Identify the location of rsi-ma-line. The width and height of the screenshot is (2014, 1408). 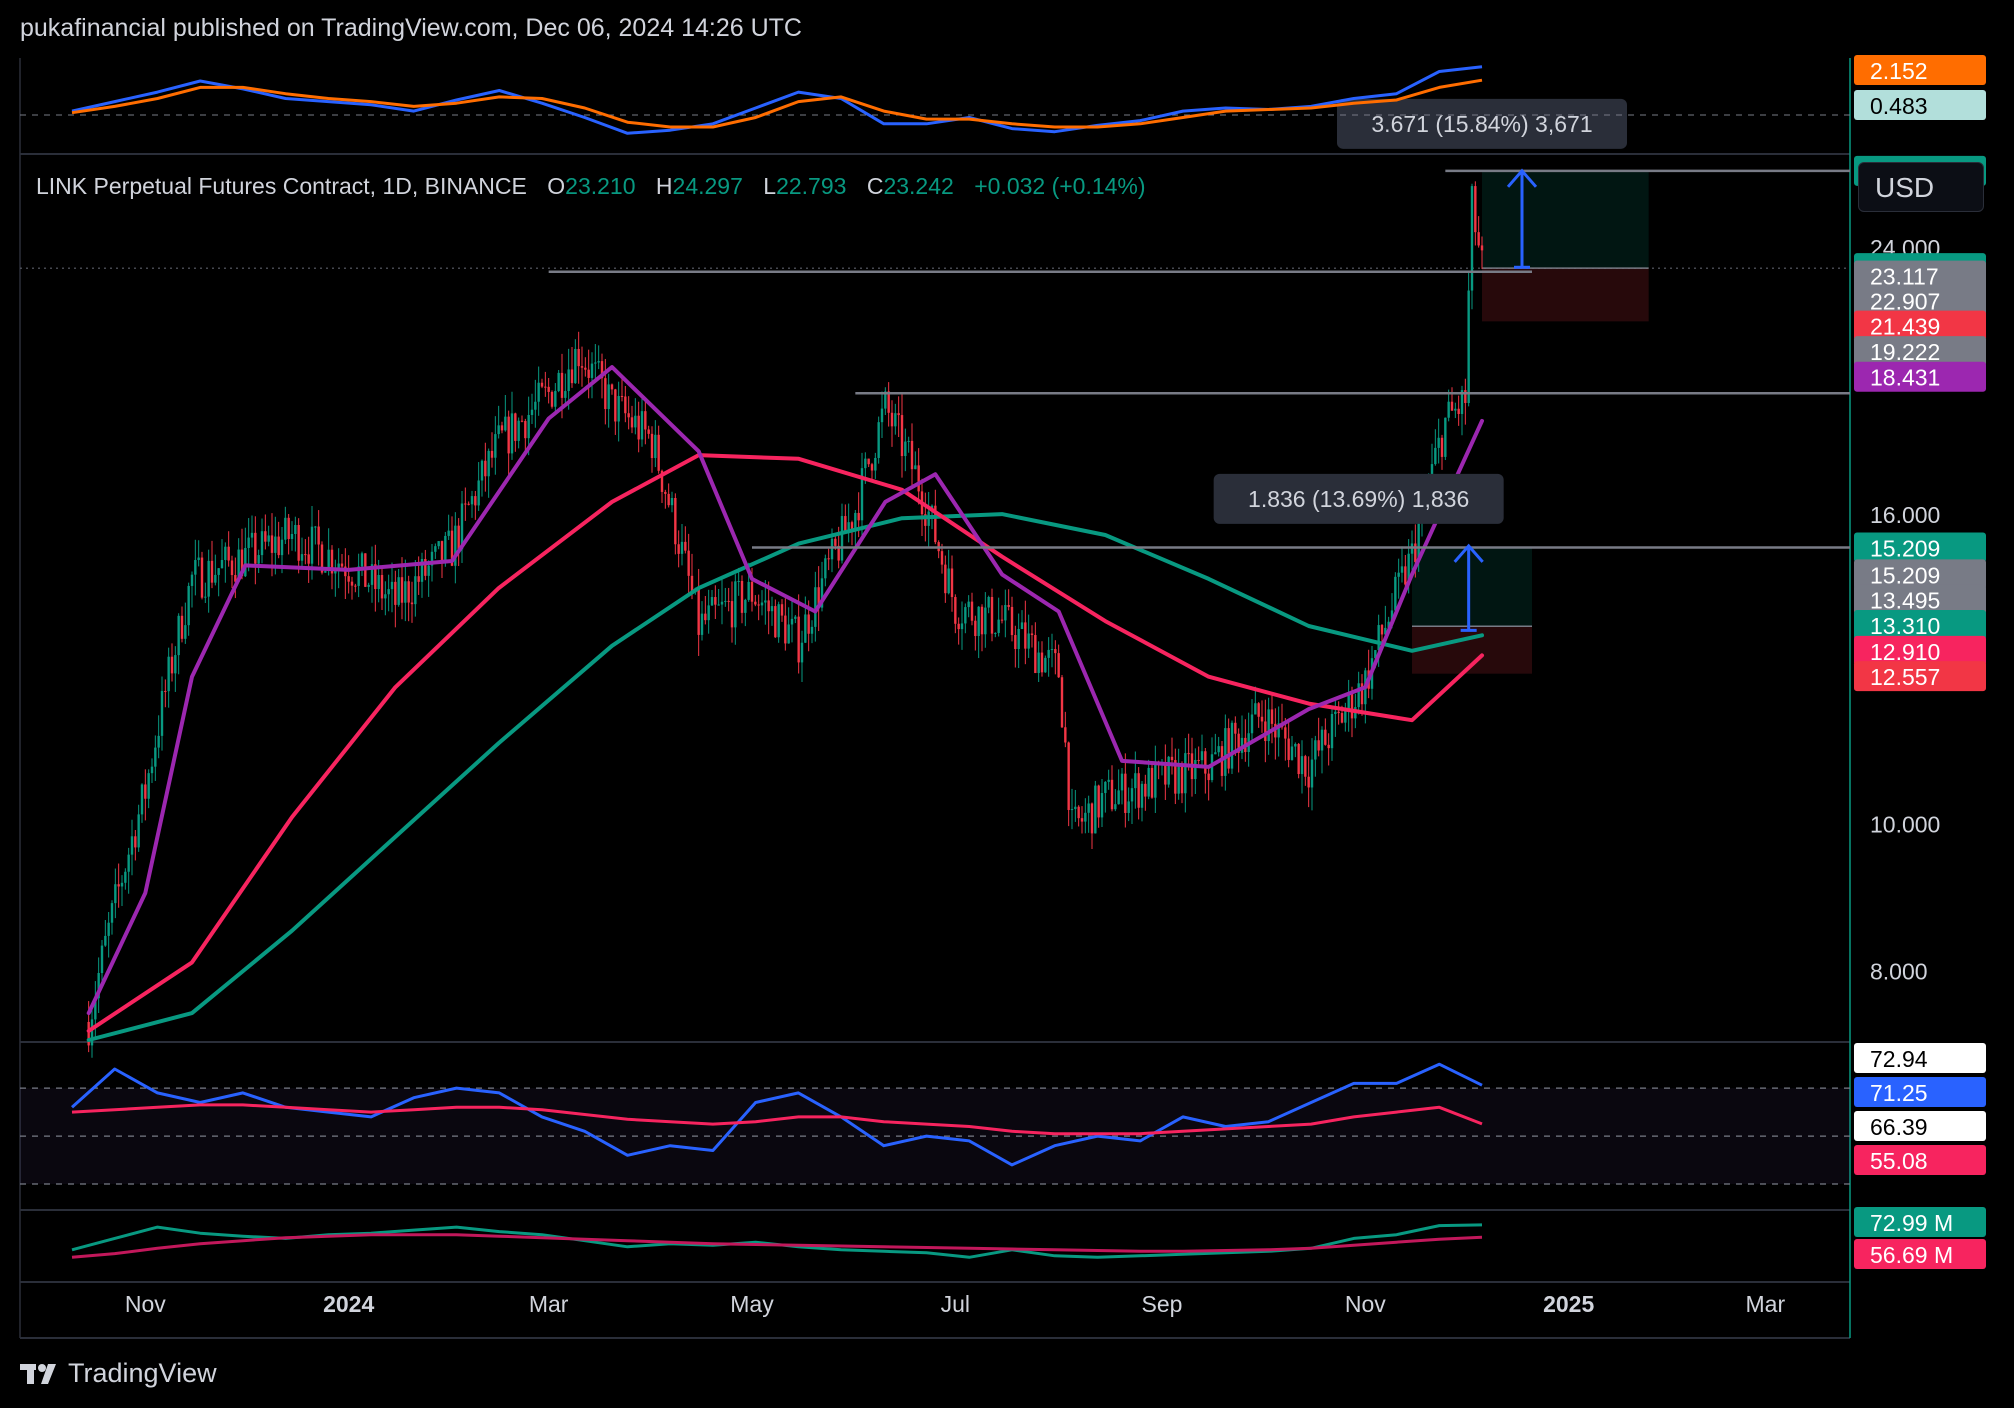
(777, 1119).